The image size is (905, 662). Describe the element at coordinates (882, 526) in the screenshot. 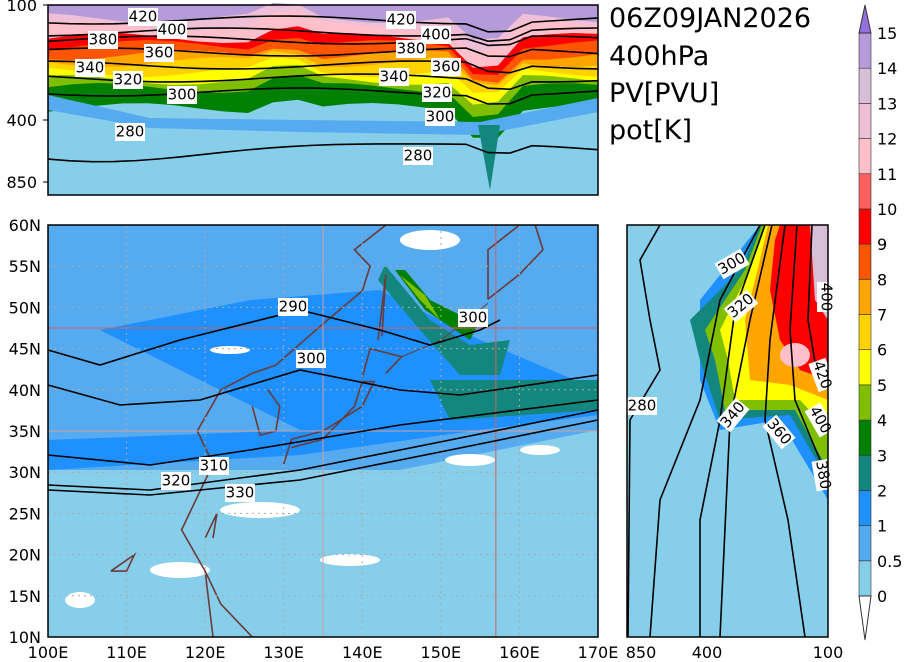

I see `colorbar-label: 1` at that location.